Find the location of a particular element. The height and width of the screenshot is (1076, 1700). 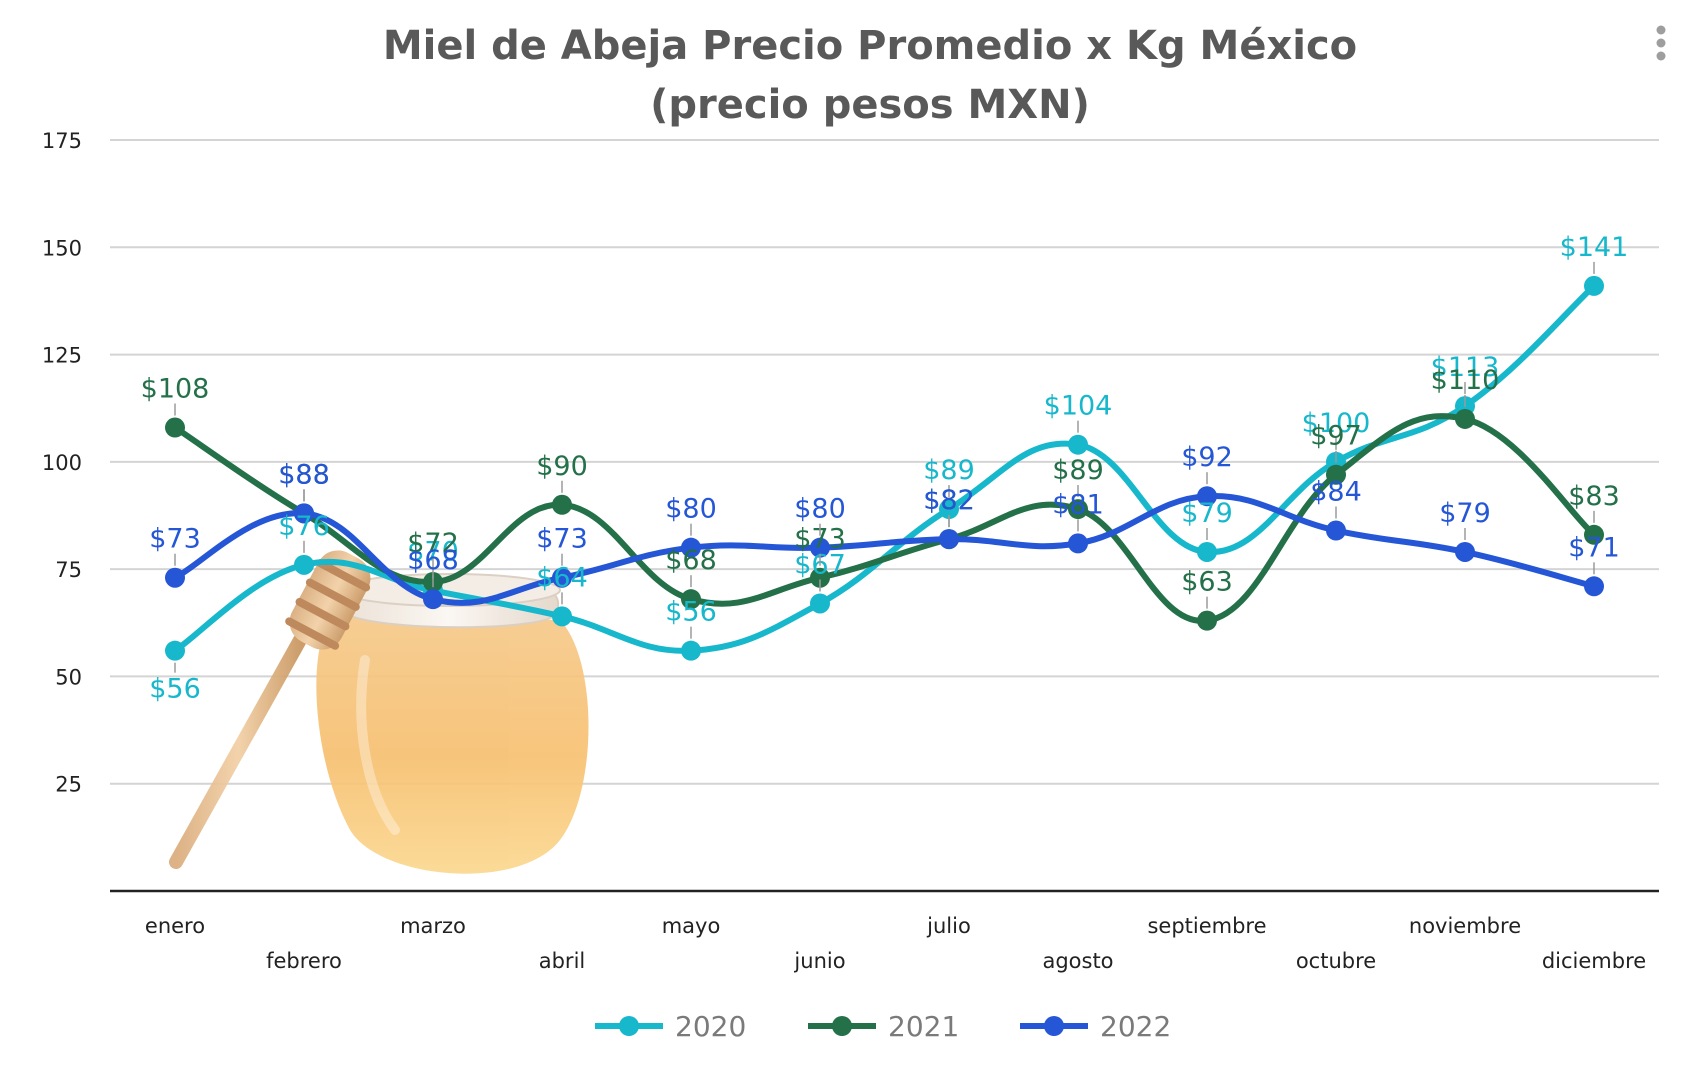

data-label: $71 is located at coordinates (1594, 547).